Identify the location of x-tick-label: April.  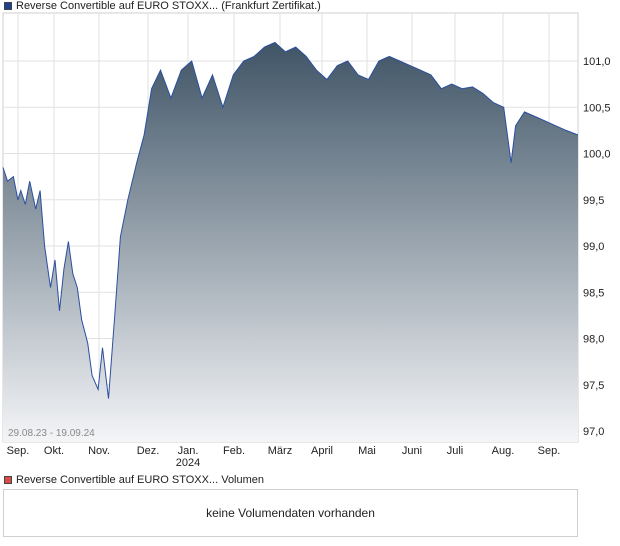
(322, 451).